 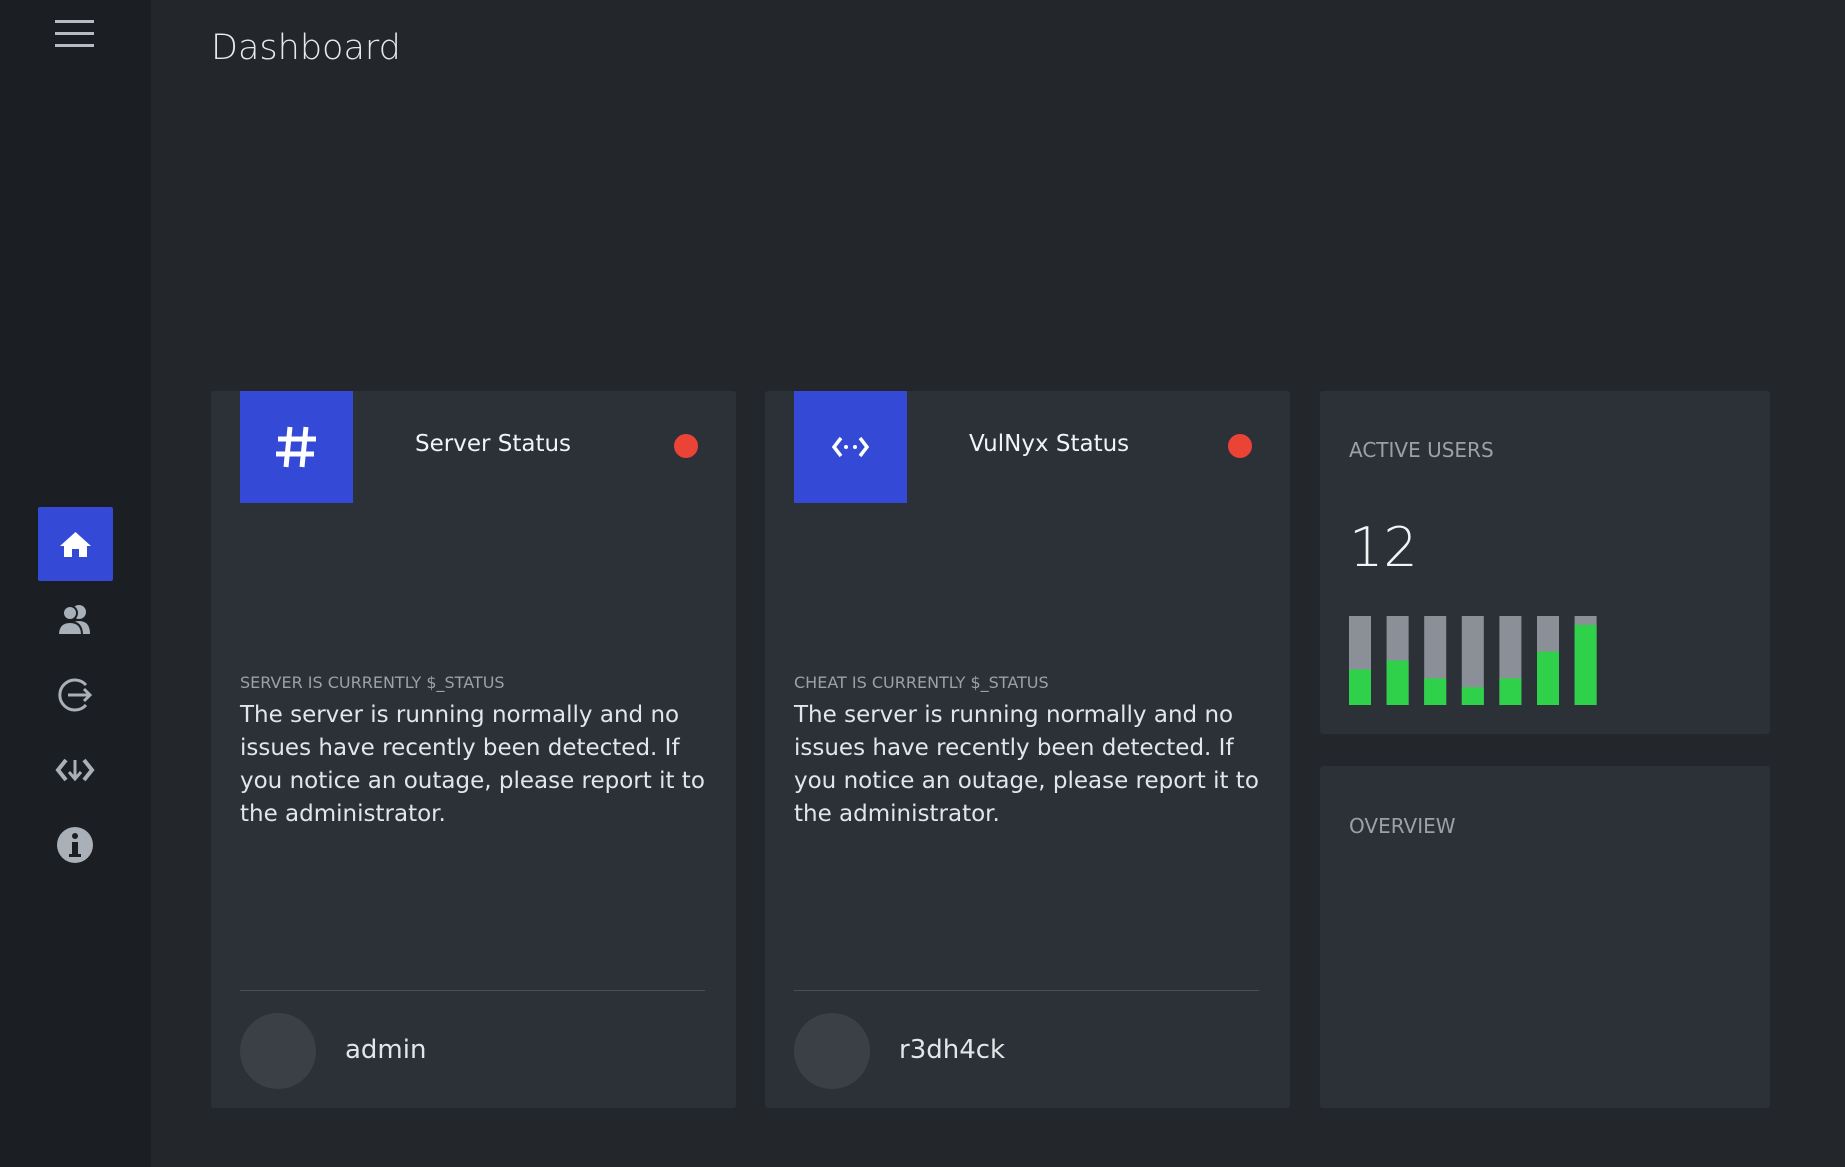 I want to click on username: r3dh4ck, so click(x=952, y=1050).